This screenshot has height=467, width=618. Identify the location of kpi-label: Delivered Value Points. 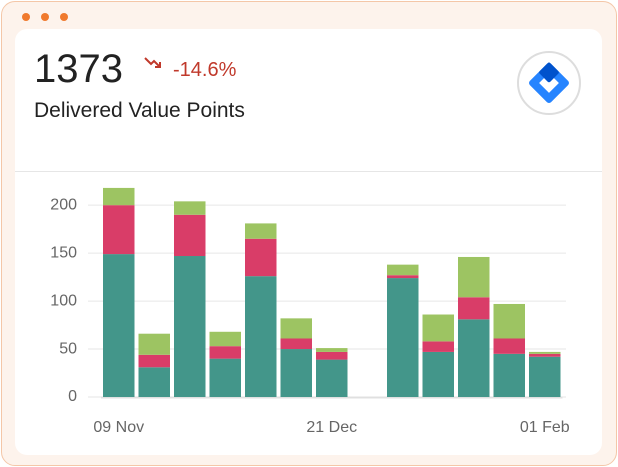
(139, 110).